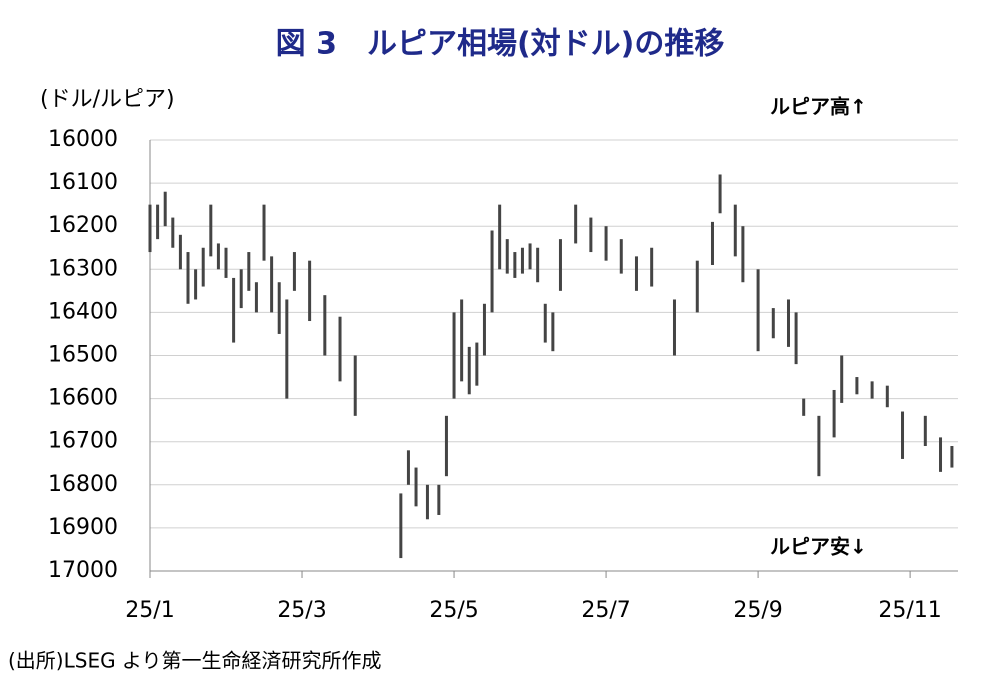 The image size is (1000, 691). What do you see at coordinates (83, 311) in the screenshot?
I see `y-tick-label: 16400` at bounding box center [83, 311].